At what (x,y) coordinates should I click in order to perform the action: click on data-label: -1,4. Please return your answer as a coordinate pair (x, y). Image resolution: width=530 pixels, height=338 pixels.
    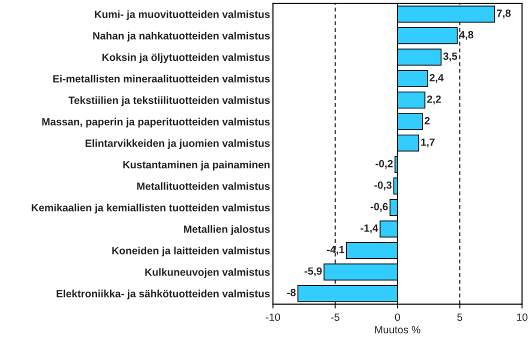
    Looking at the image, I should click on (369, 229).